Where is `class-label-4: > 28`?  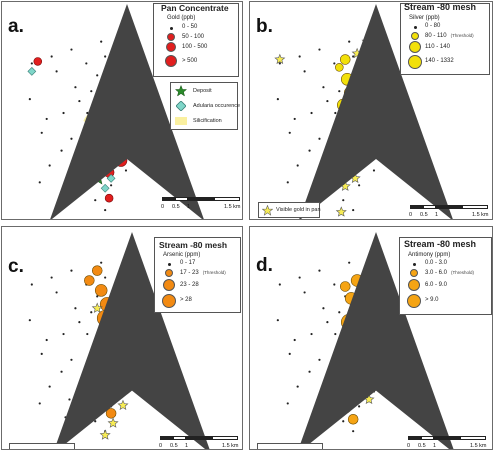
class-label-4: > 28 is located at coordinates (186, 300).